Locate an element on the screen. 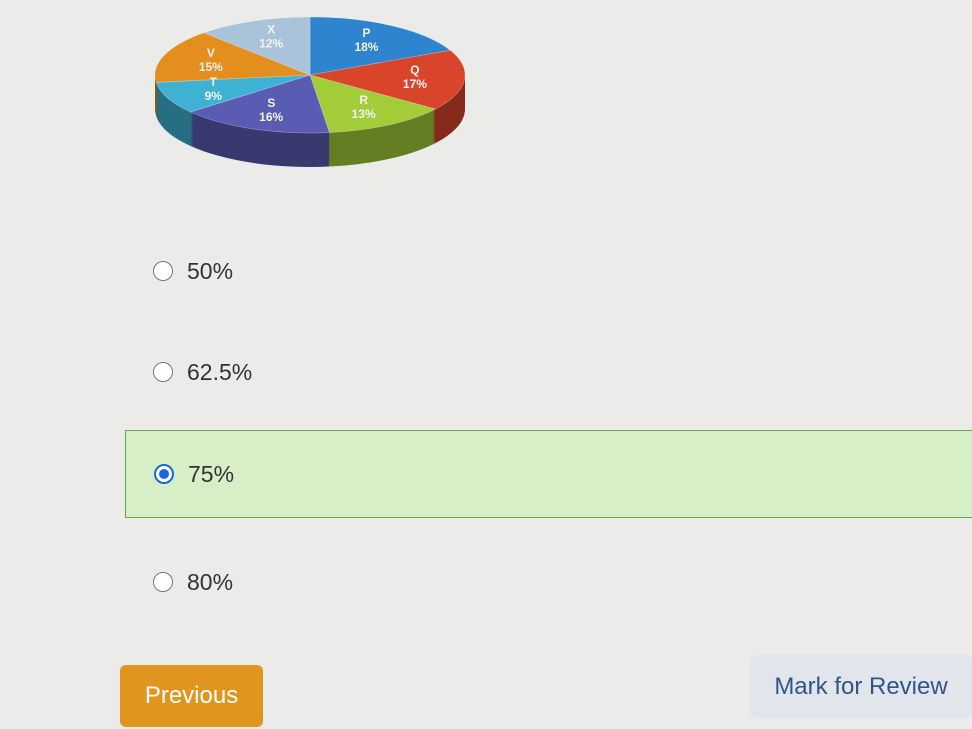 The height and width of the screenshot is (729, 972). previous-button: Previous is located at coordinates (191, 696).